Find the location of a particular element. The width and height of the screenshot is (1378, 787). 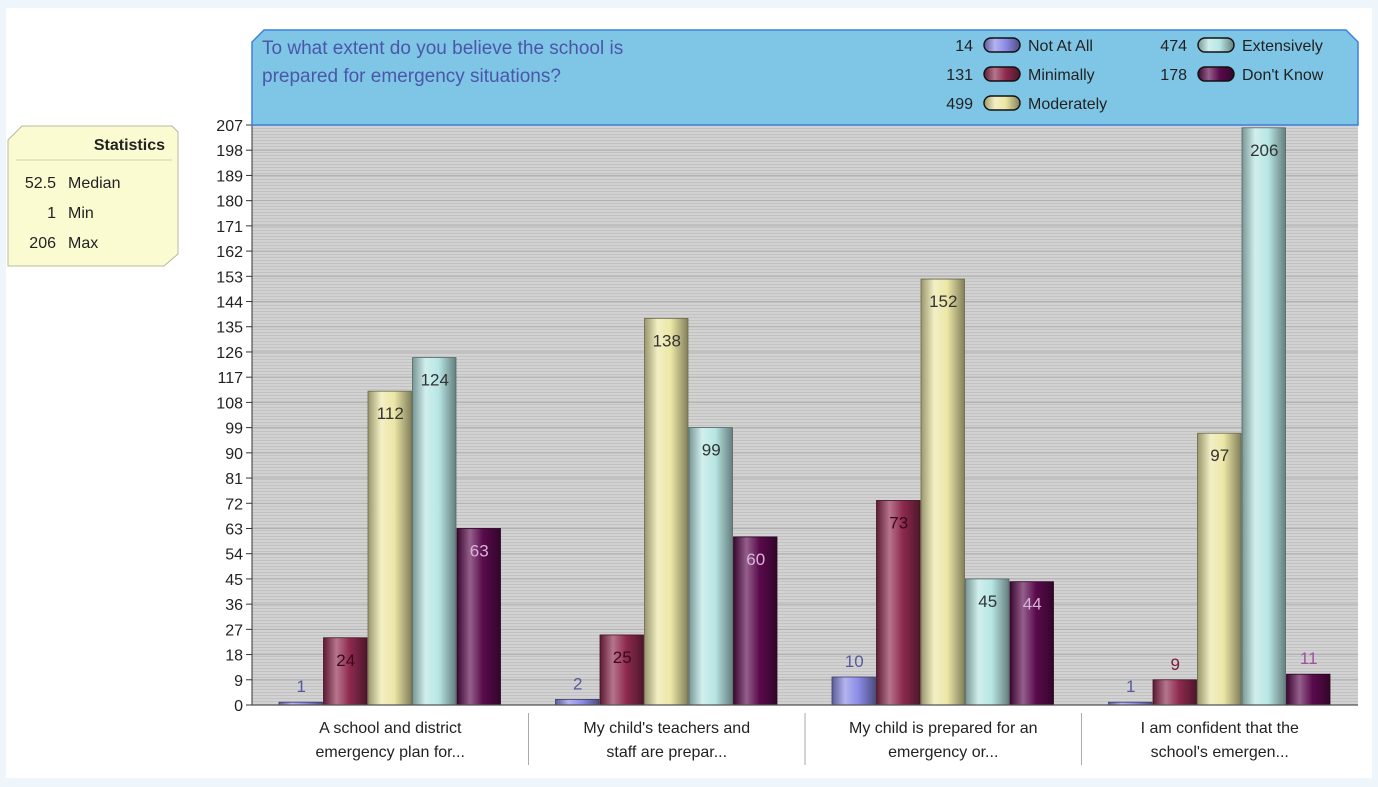

y-tick-label: 162 is located at coordinates (229, 252).